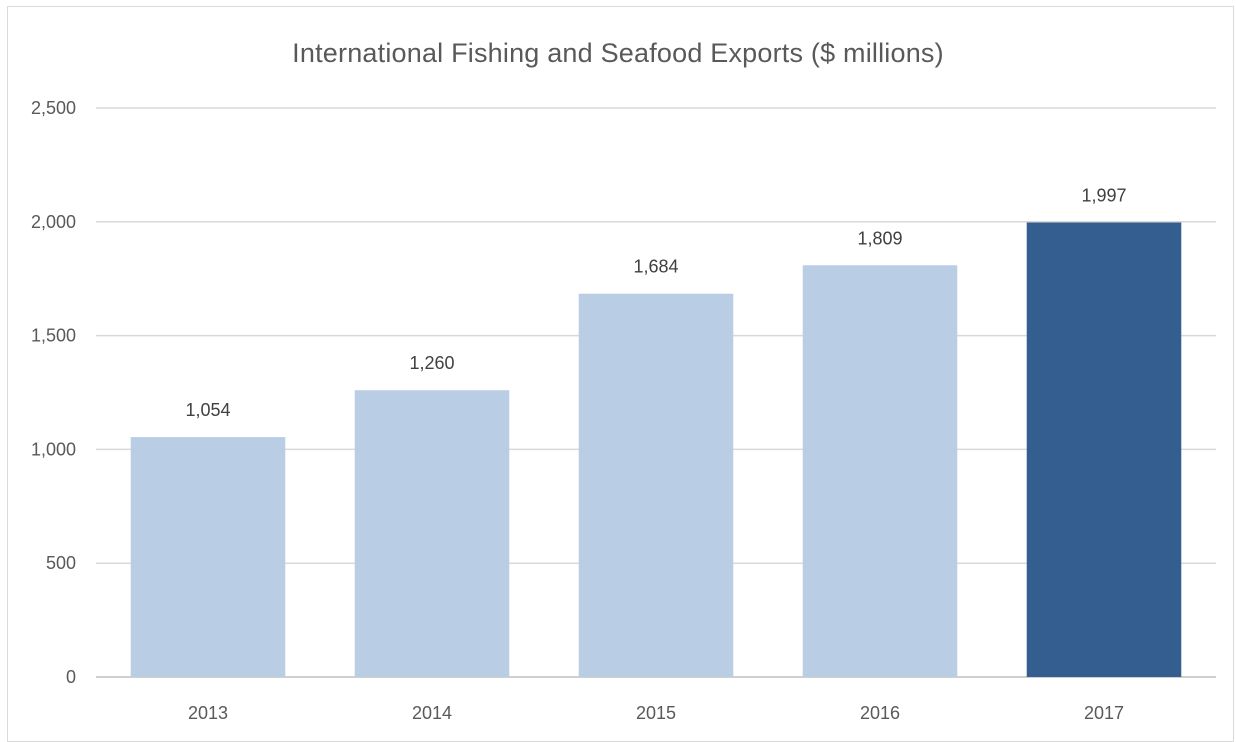 The width and height of the screenshot is (1236, 742). What do you see at coordinates (1104, 450) in the screenshot?
I see `bar-2017` at bounding box center [1104, 450].